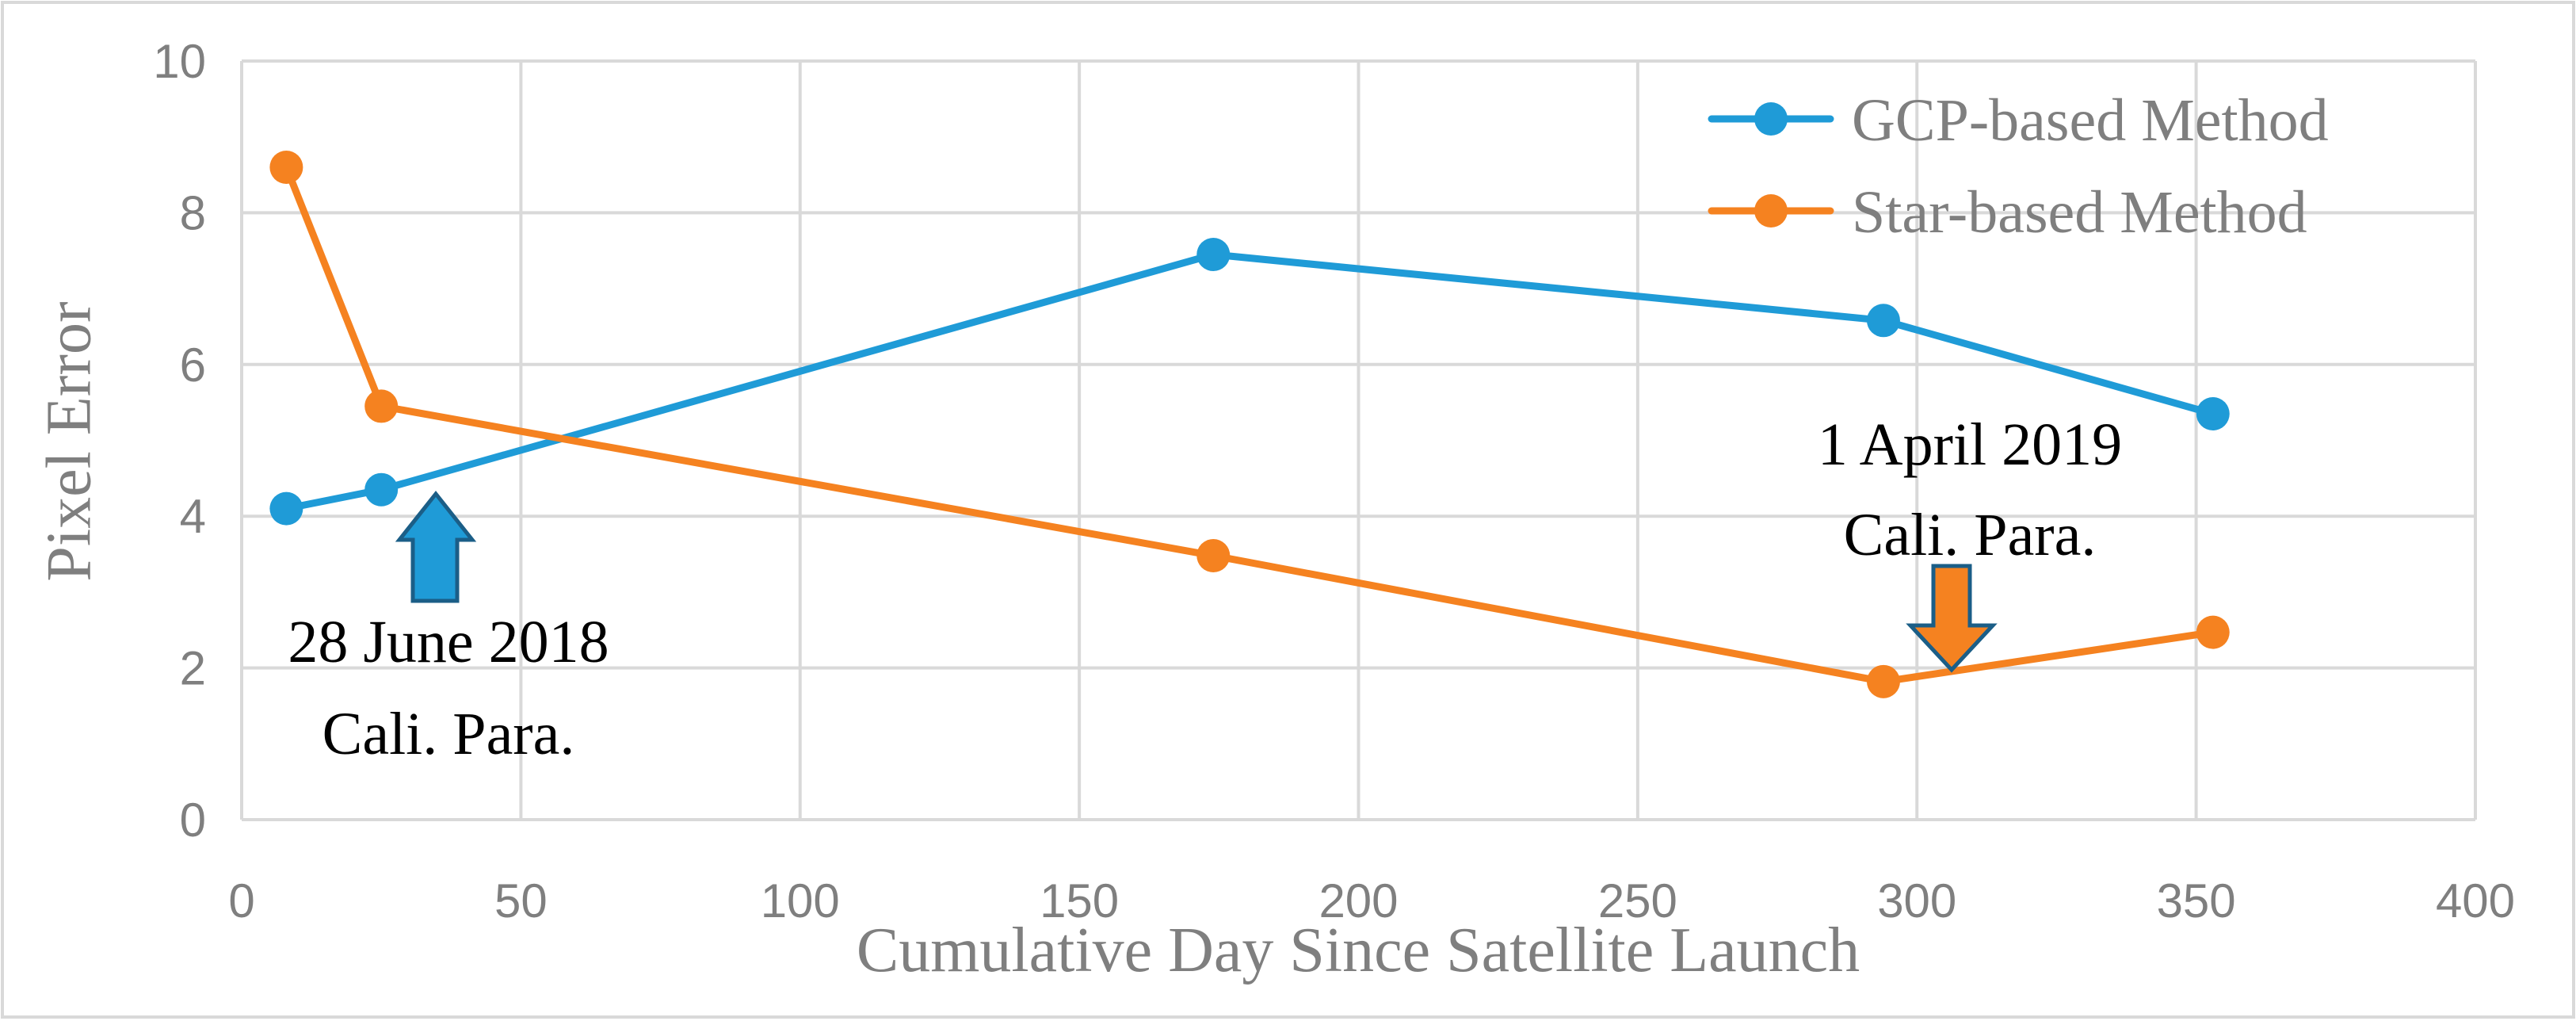 Image resolution: width=2576 pixels, height=1021 pixels. What do you see at coordinates (1916, 900) in the screenshot?
I see `x-tick-label-300: 300` at bounding box center [1916, 900].